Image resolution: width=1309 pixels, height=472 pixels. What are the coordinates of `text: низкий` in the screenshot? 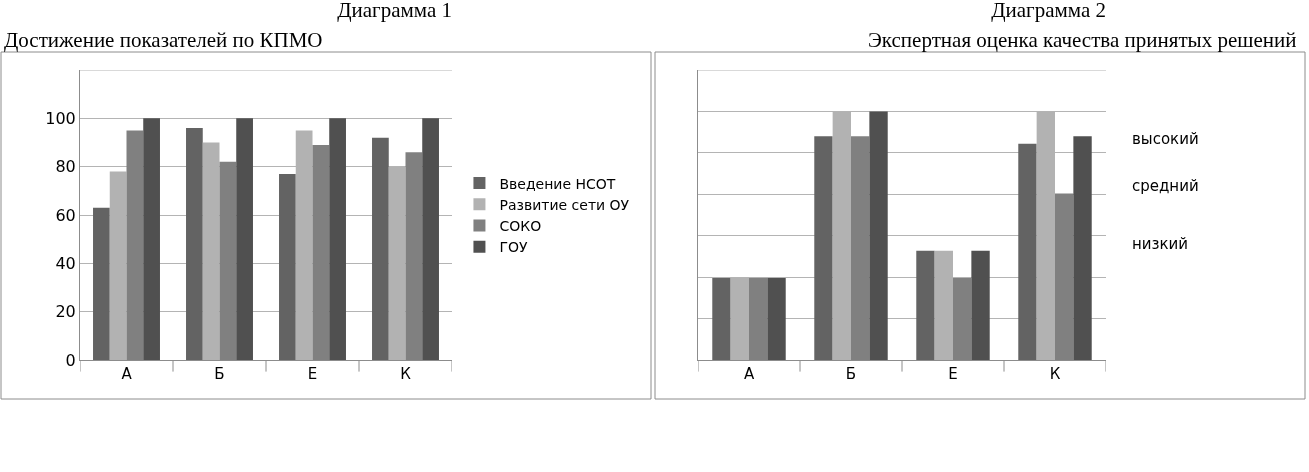 It's located at (1160, 244).